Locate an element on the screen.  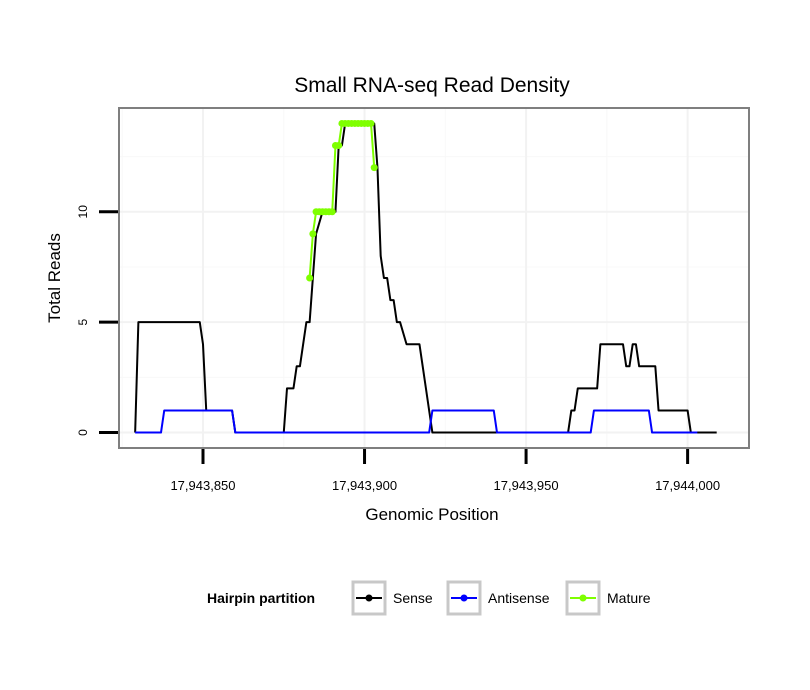
legend-label-mature: Mature is located at coordinates (629, 598).